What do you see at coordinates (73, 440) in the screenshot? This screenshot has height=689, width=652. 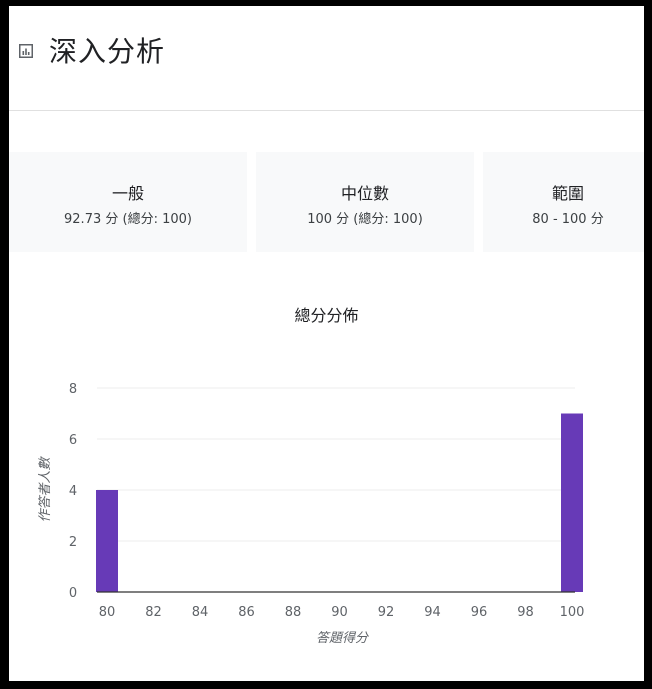 I see `y-tick-label: 6` at bounding box center [73, 440].